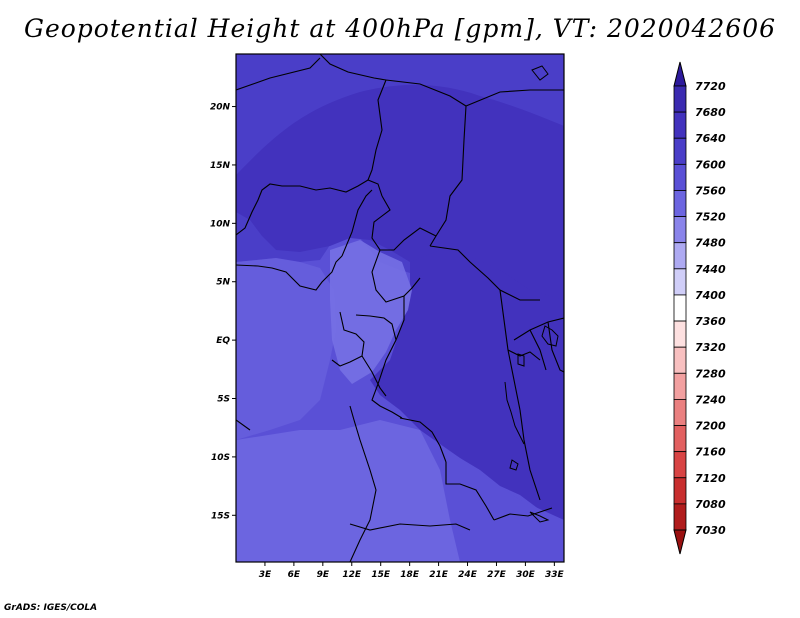 This screenshot has height=618, width=800. What do you see at coordinates (400, 192) in the screenshot?
I see `field-level-high` at bounding box center [400, 192].